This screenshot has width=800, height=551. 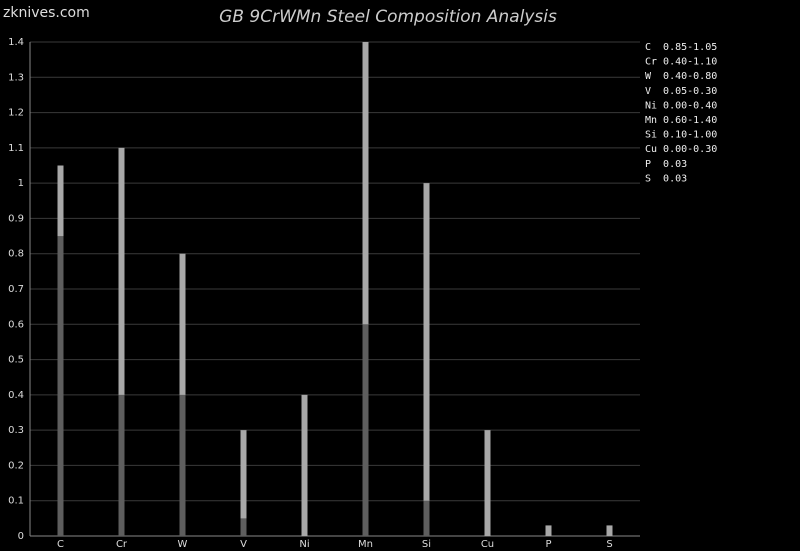 I want to click on y-tick-label: 0.1, so click(x=16, y=501).